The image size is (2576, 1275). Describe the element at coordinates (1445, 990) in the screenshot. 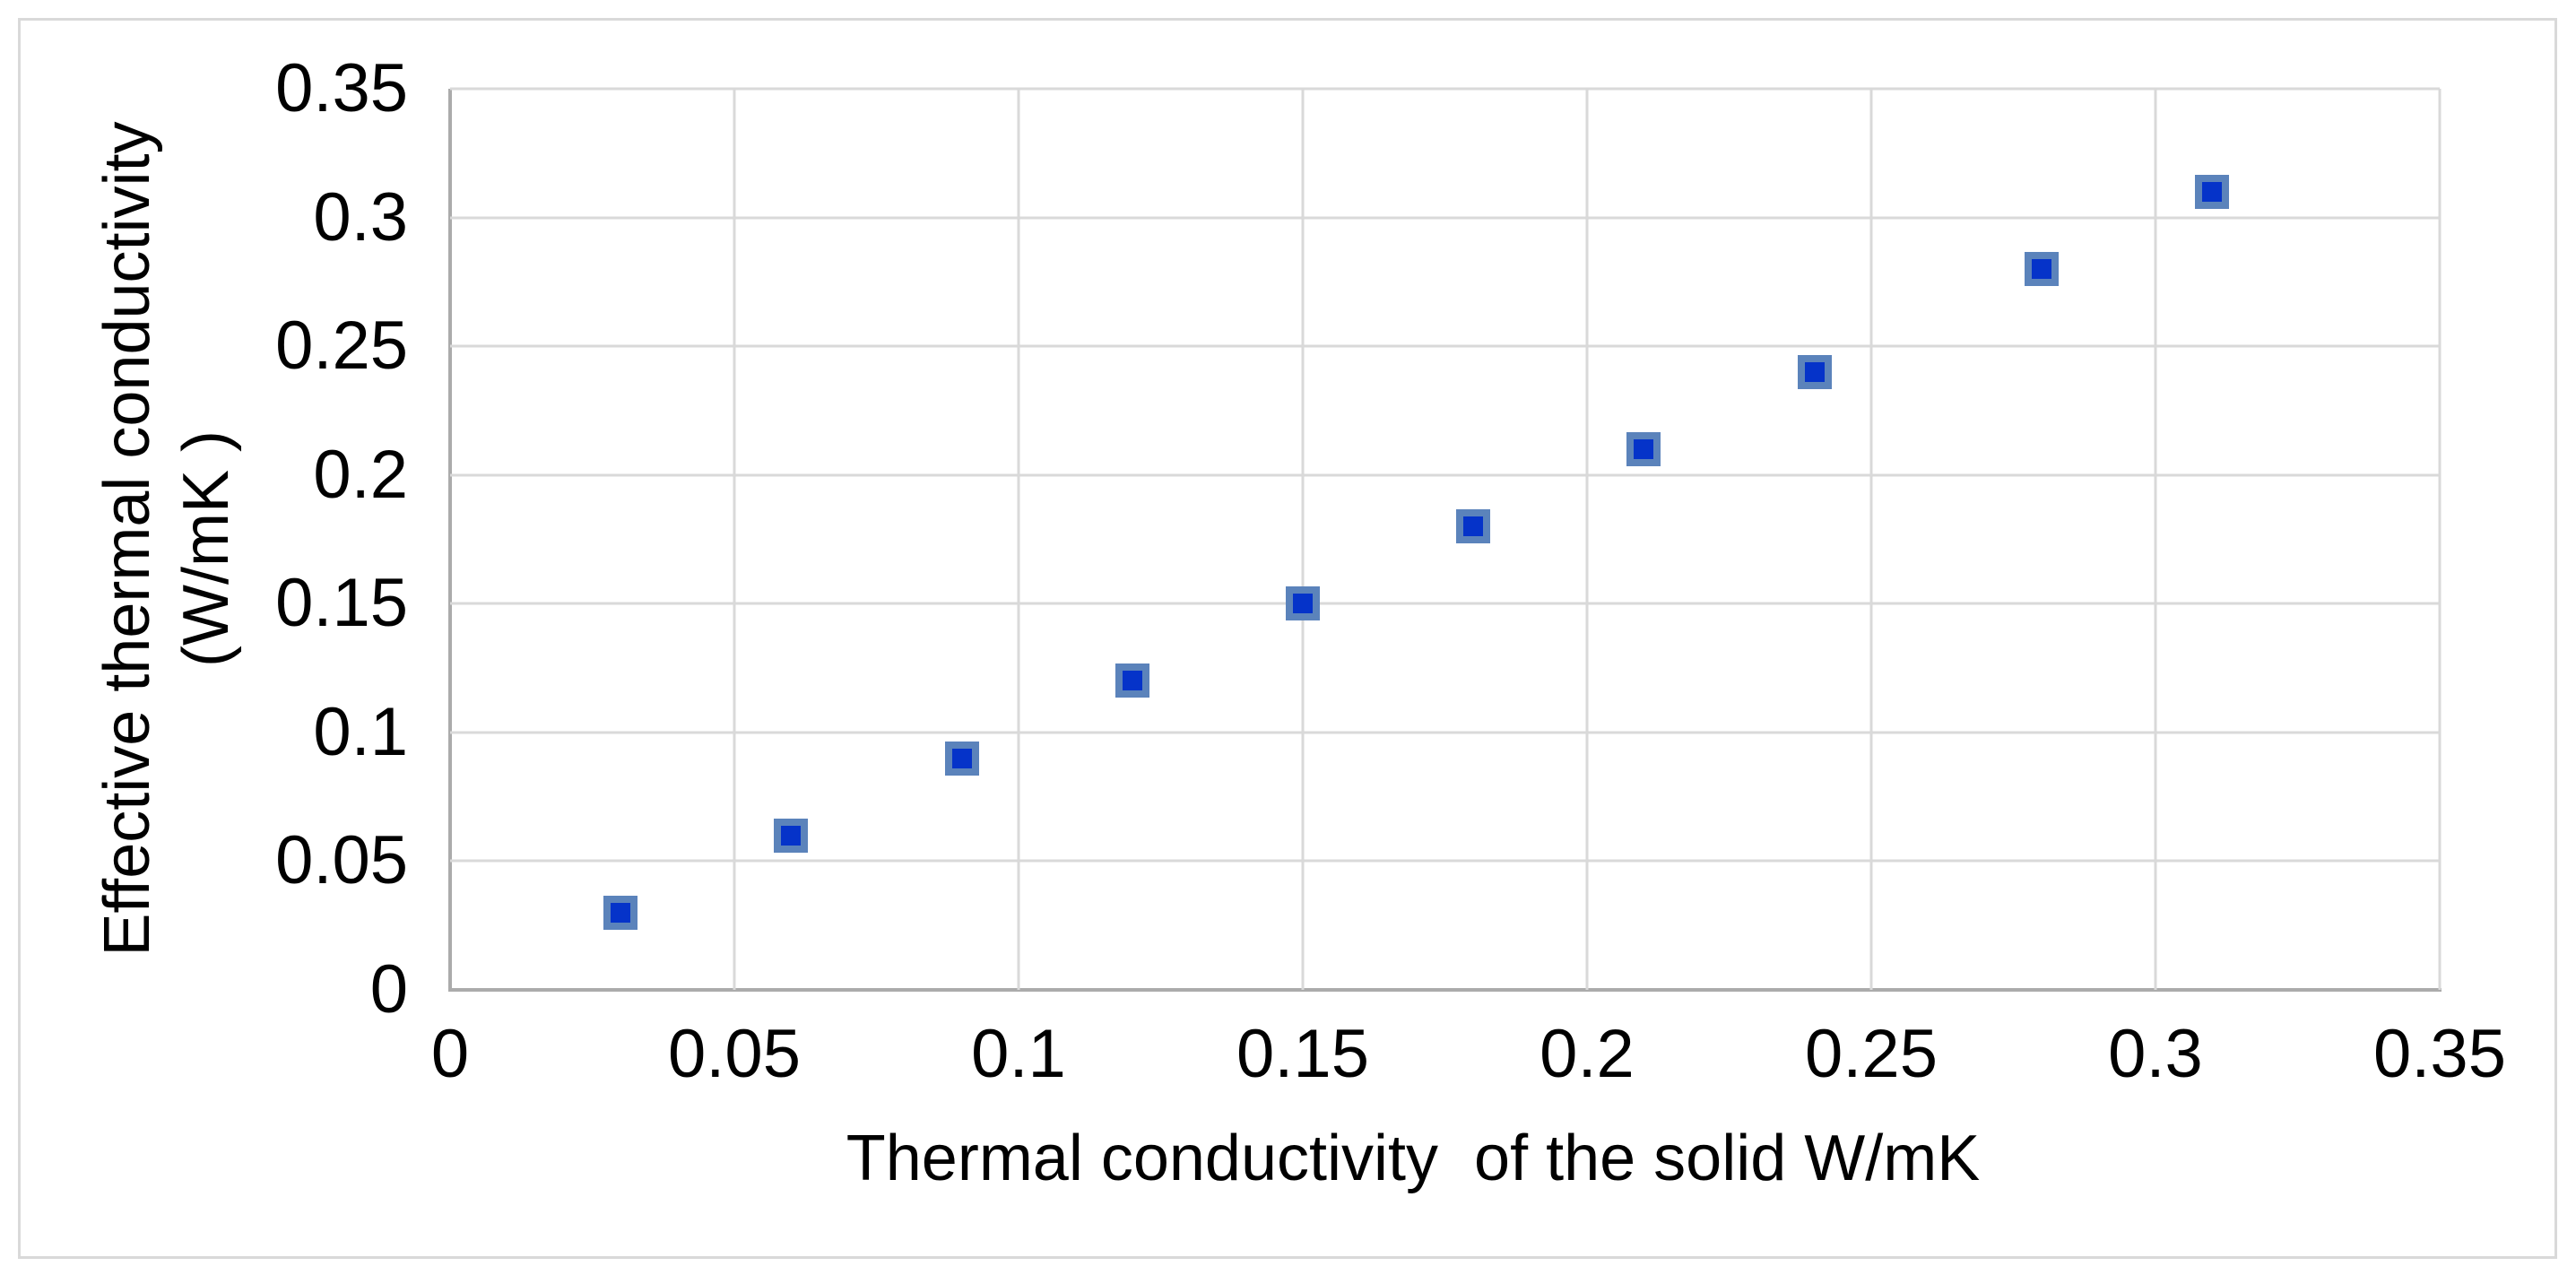

I see `x-axis-line` at that location.